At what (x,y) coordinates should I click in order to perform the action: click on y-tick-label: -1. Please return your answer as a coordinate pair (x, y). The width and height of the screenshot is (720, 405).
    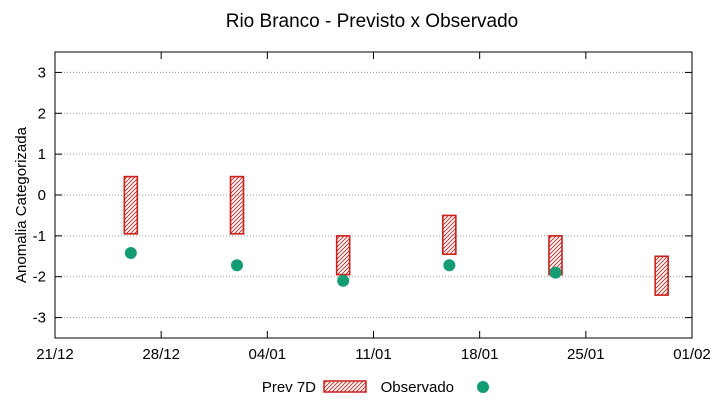
    Looking at the image, I should click on (39, 236).